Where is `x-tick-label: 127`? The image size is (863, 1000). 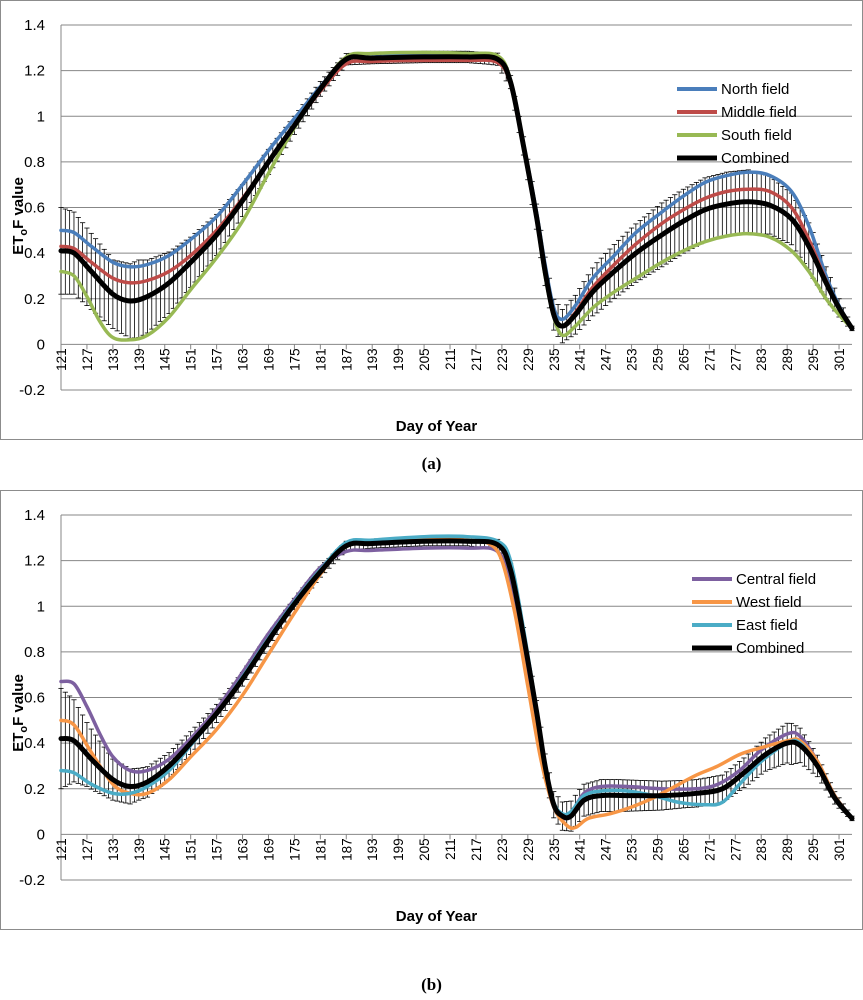 x-tick-label: 127 is located at coordinates (87, 849).